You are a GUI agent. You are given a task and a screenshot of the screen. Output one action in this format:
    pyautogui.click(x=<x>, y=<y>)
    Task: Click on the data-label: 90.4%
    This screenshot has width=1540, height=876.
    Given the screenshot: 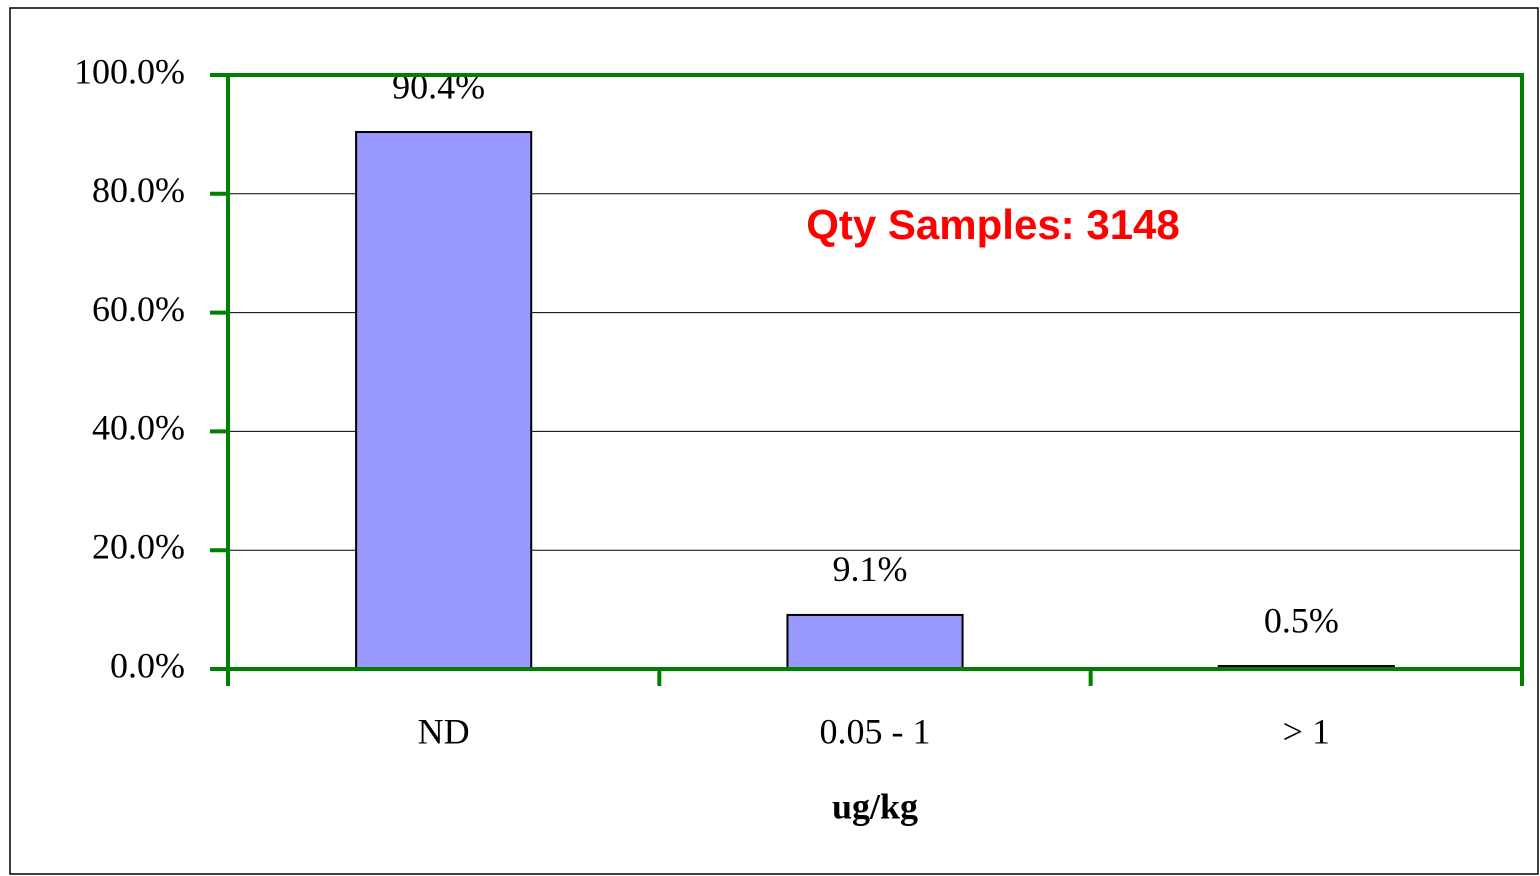 What is the action you would take?
    pyautogui.click(x=438, y=86)
    